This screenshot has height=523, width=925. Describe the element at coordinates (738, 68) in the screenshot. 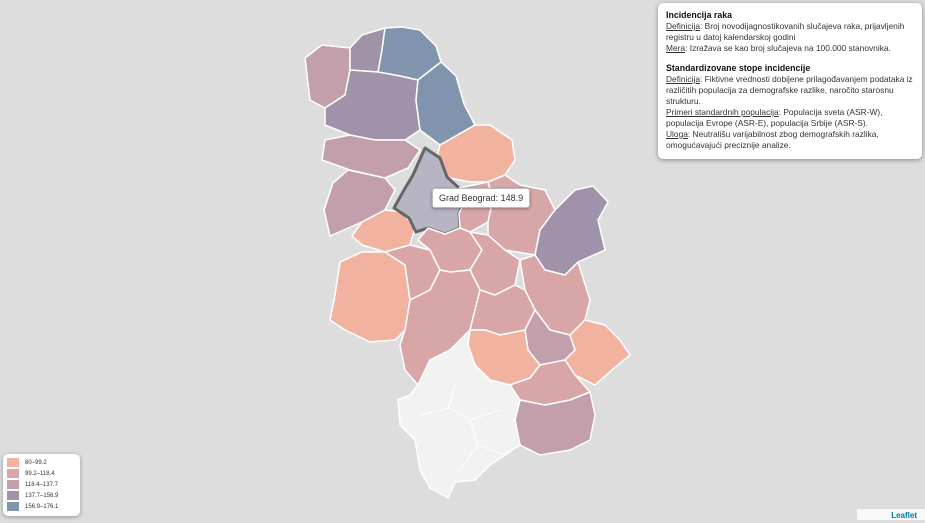

I see `info-title-standardizovane: Standardizovane stope incidencije` at that location.